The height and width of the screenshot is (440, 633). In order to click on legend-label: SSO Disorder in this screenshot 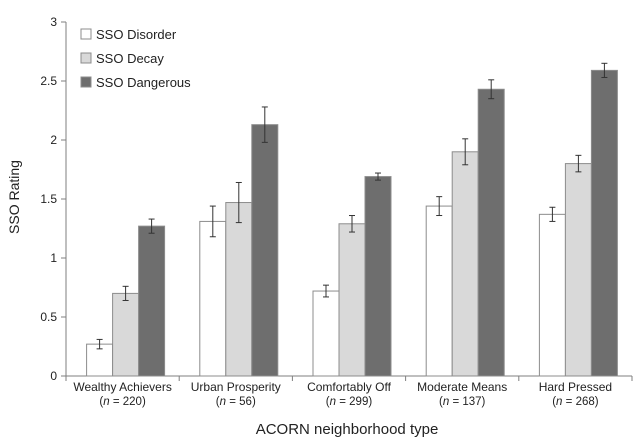, I will do `click(136, 34)`.